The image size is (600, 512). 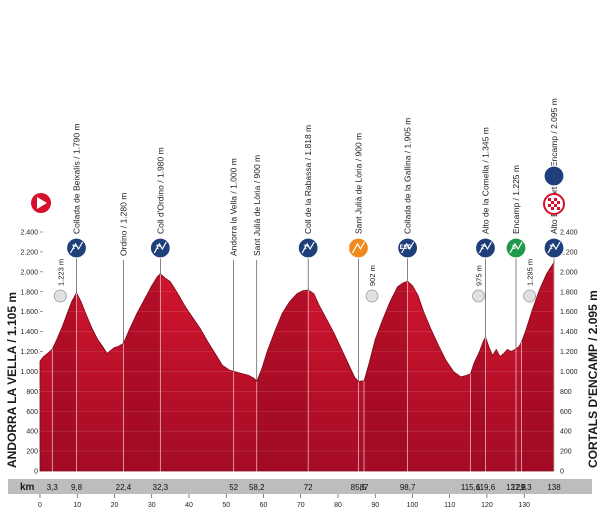 What do you see at coordinates (123, 224) in the screenshot?
I see `pass-label: Ordino / 1.280 m` at bounding box center [123, 224].